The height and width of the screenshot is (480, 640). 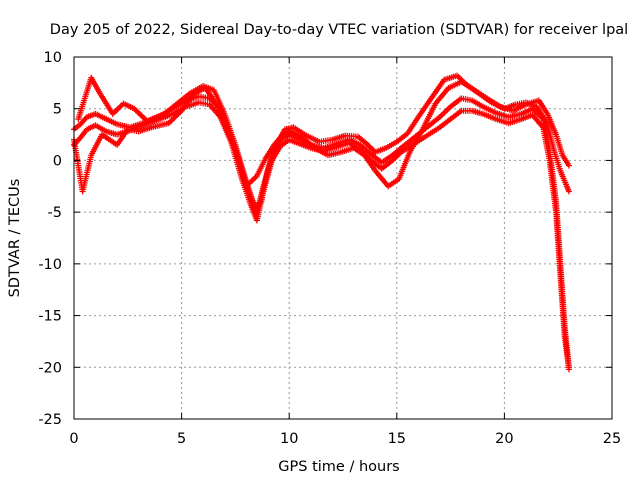 What do you see at coordinates (50, 420) in the screenshot?
I see `y-tick-label: -25` at bounding box center [50, 420].